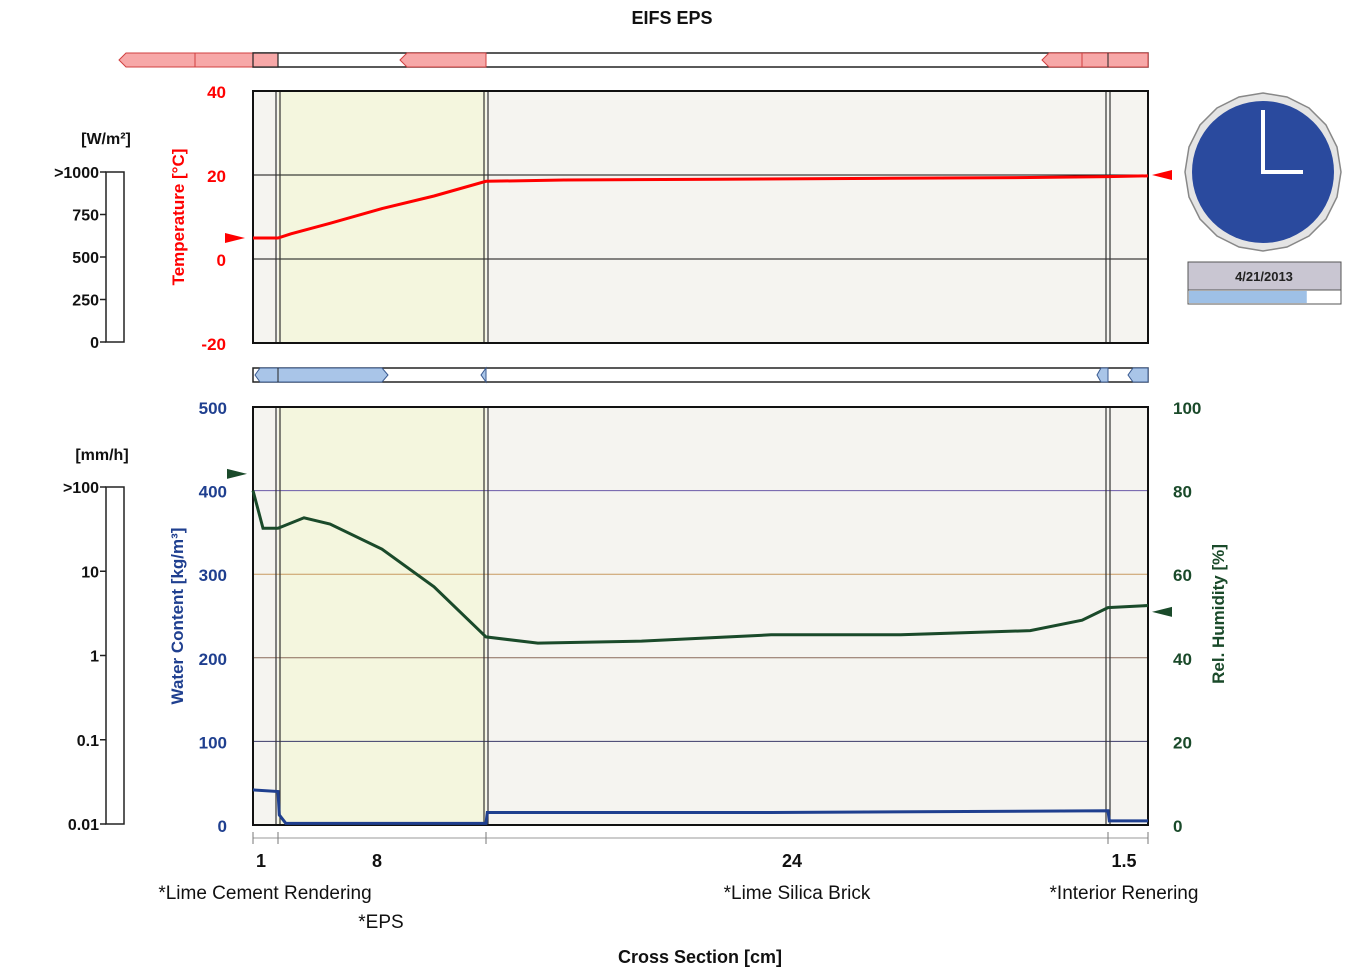 The image size is (1350, 980). Describe the element at coordinates (76, 173) in the screenshot. I see `heat-flux-tick-label: >1000` at that location.